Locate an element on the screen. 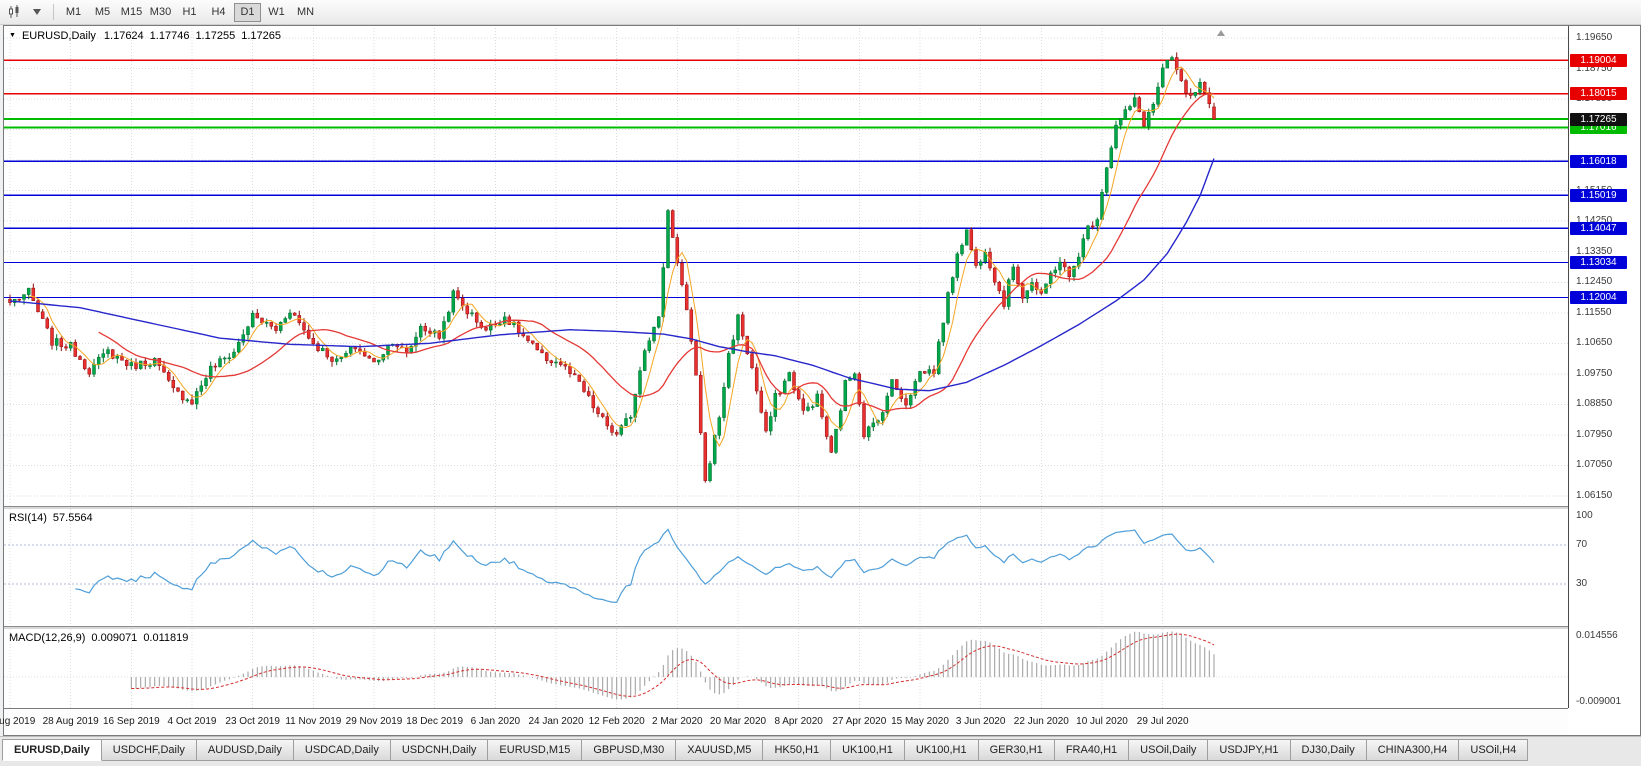 Image resolution: width=1641 pixels, height=766 pixels. rsi-axis-tick: 70 is located at coordinates (1582, 545).